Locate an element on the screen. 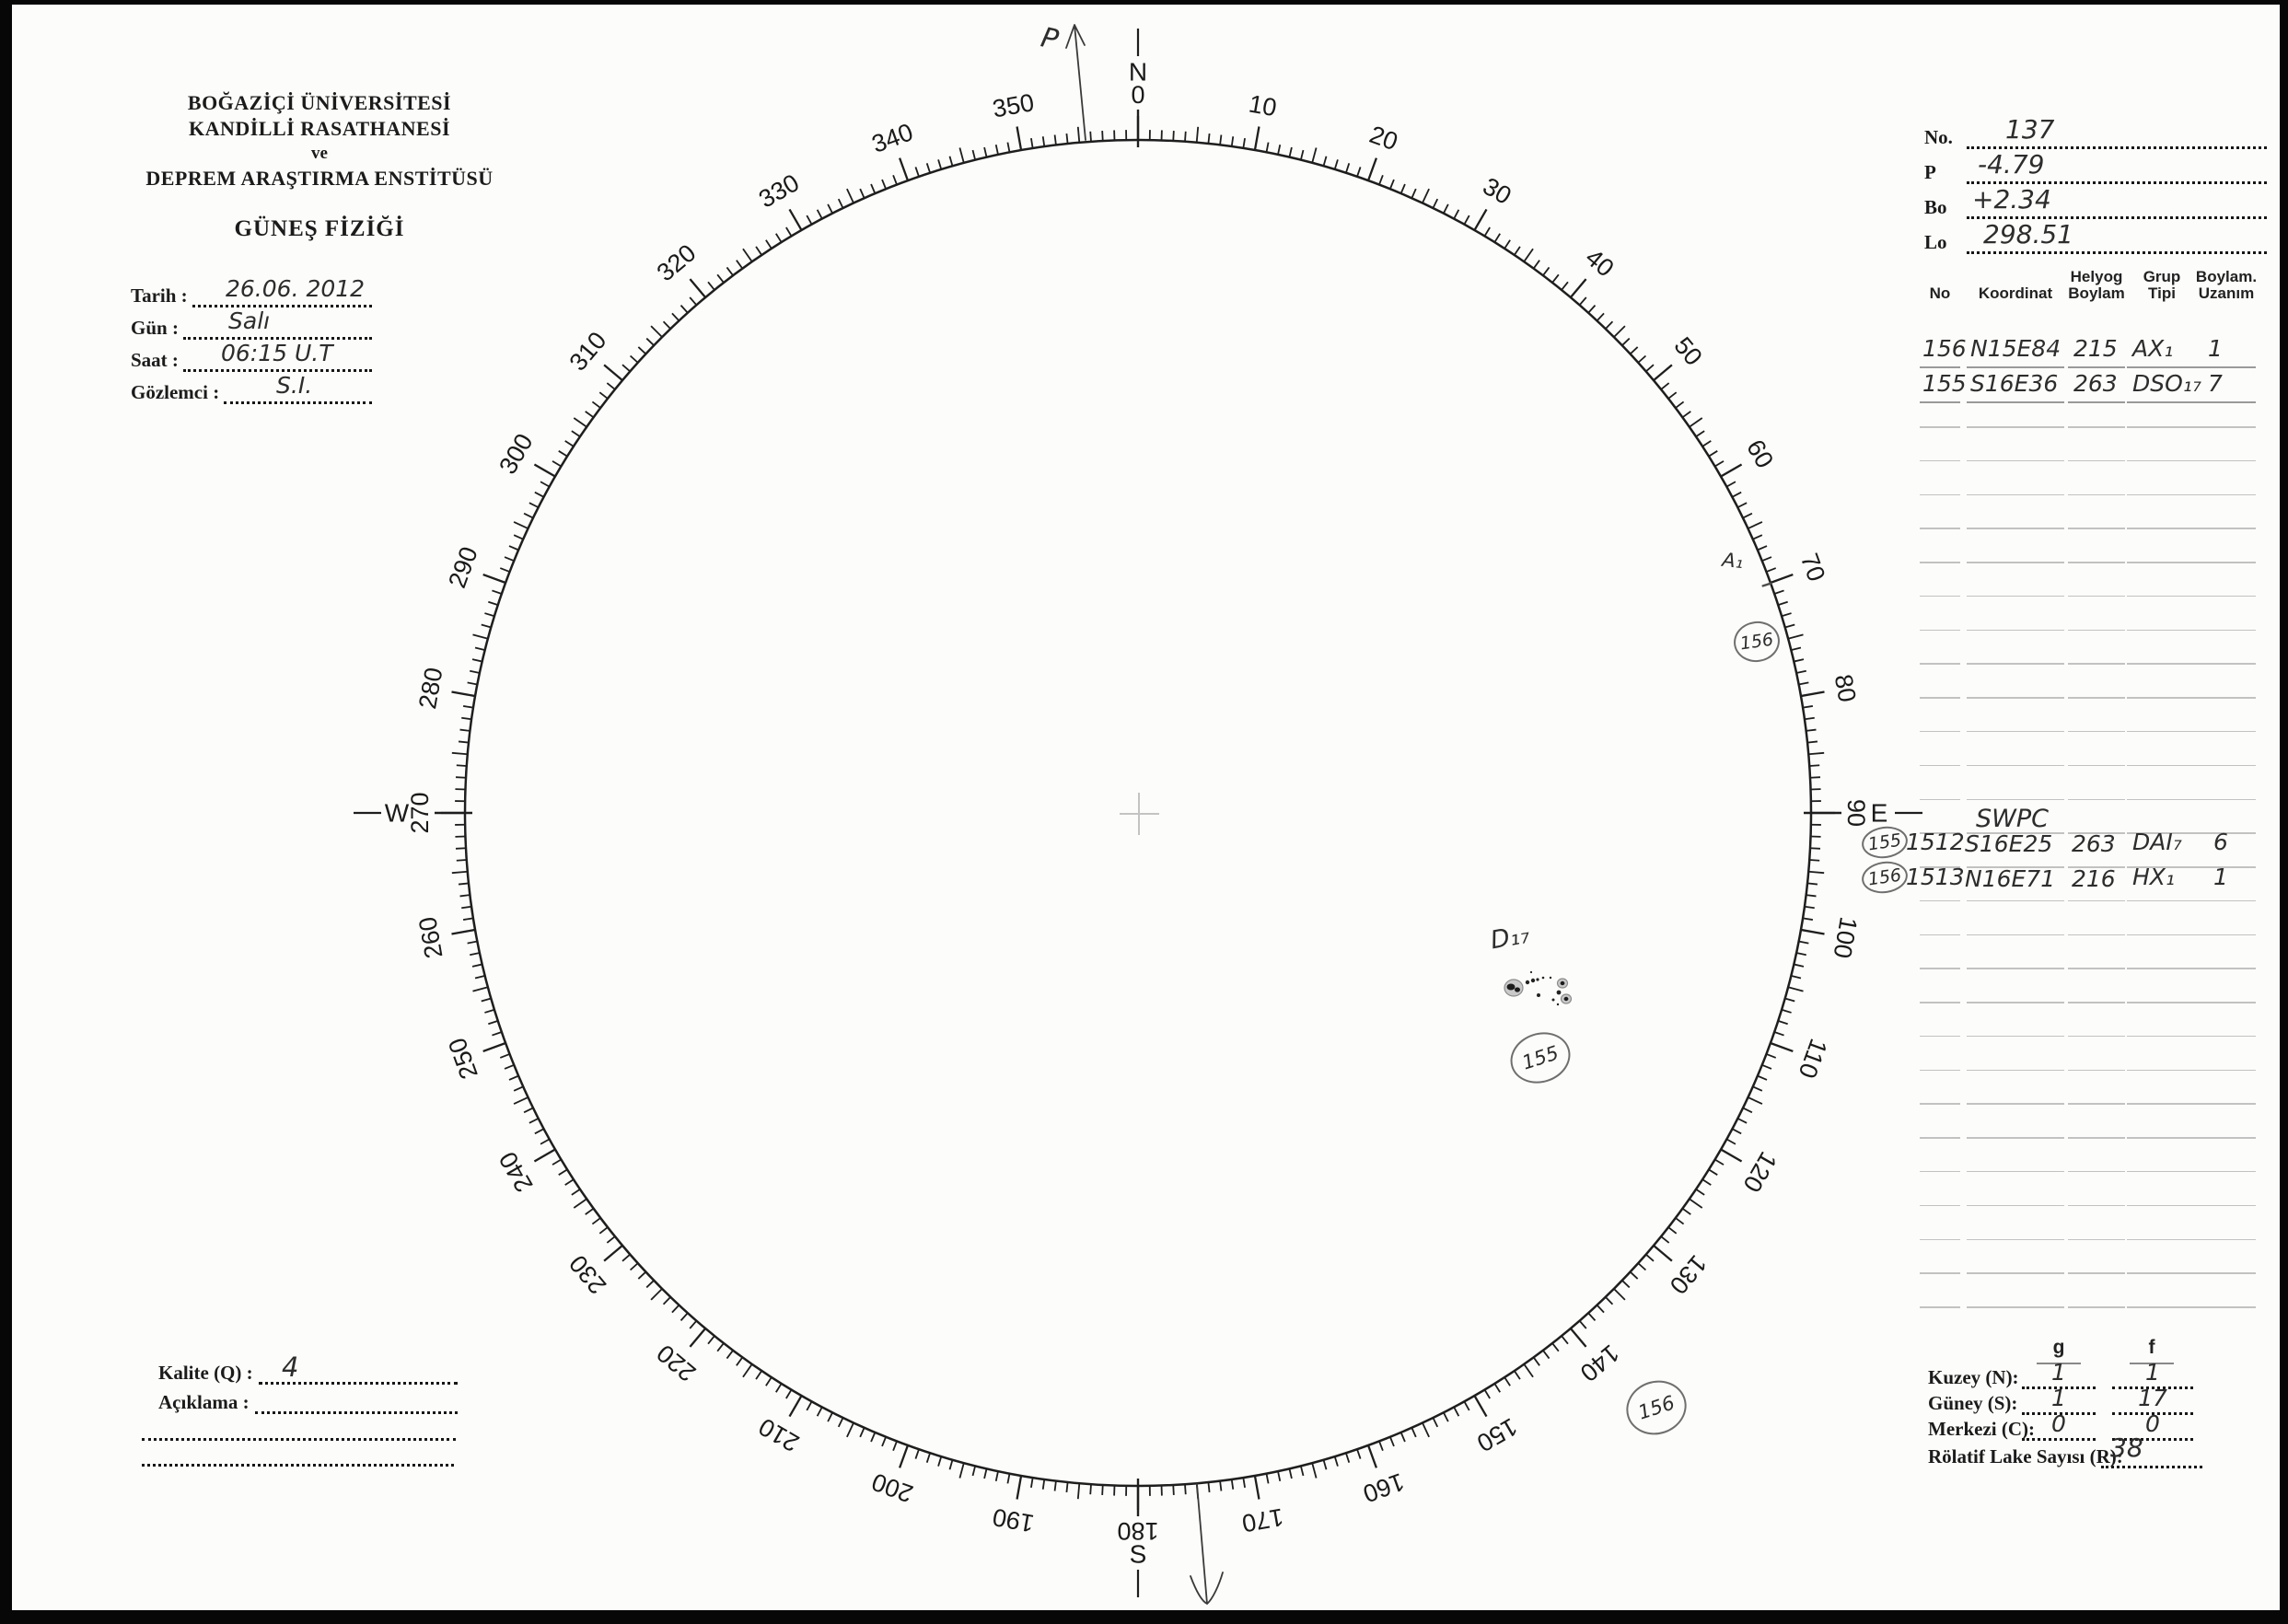 The width and height of the screenshot is (2288, 1624). degree-label: 270 is located at coordinates (420, 812).